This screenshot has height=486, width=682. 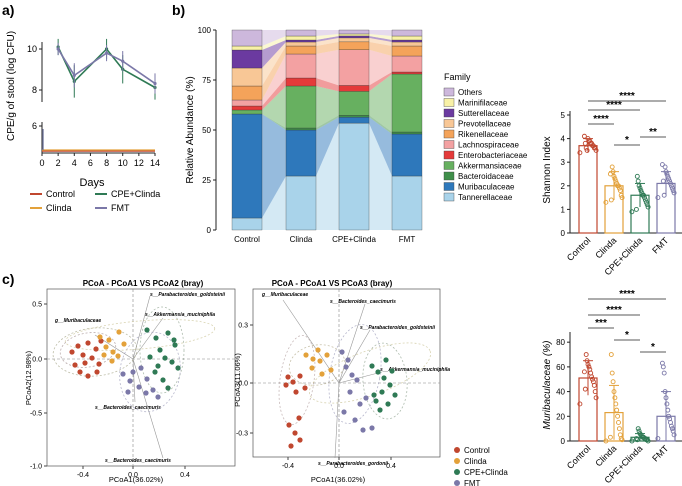 I want to click on pcoa2-ytick-label: 0.0, so click(x=243, y=384).